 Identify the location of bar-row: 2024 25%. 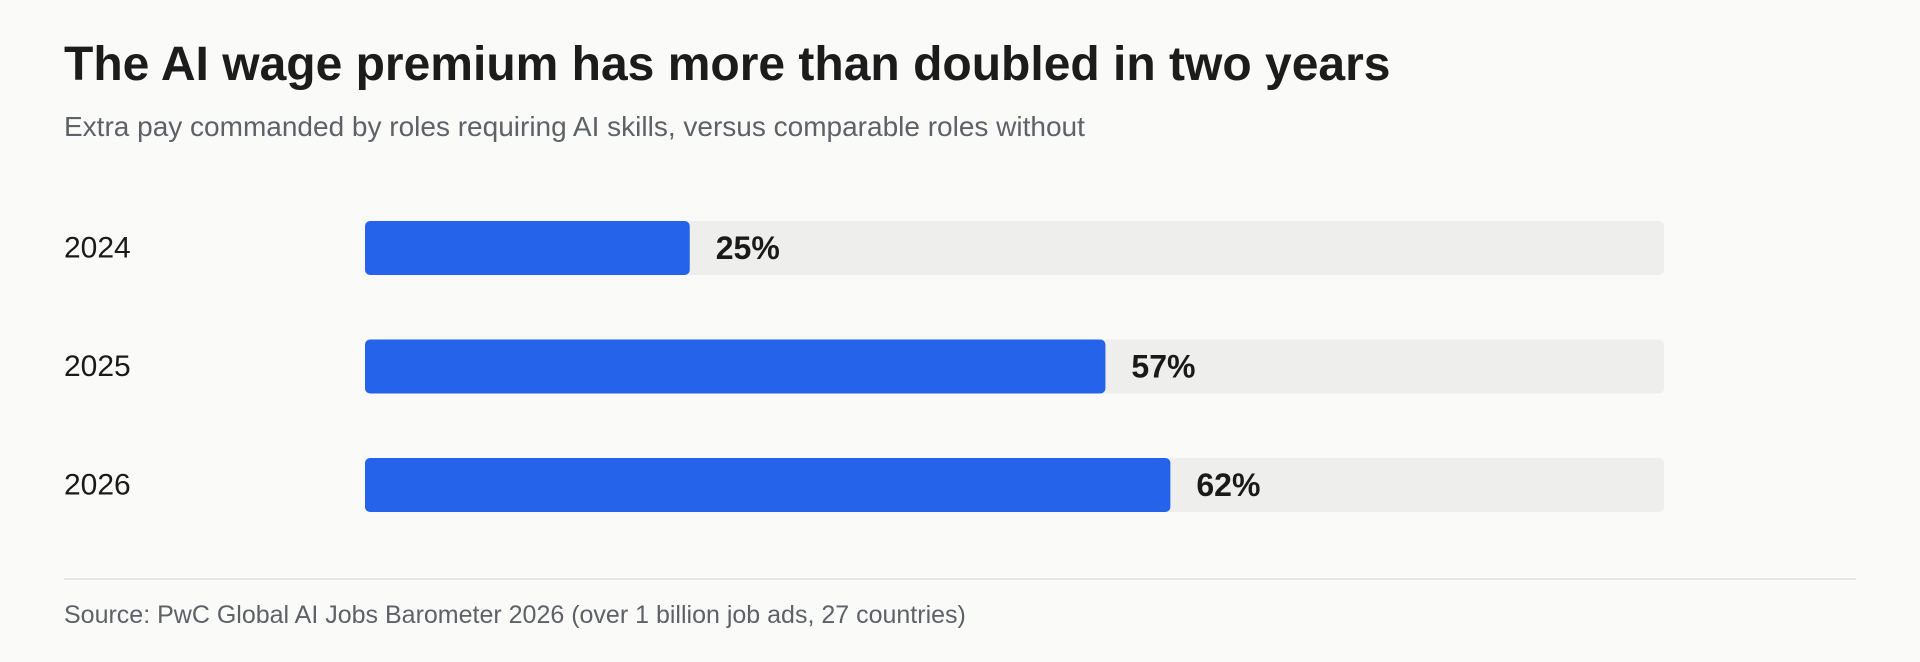
(864, 248).